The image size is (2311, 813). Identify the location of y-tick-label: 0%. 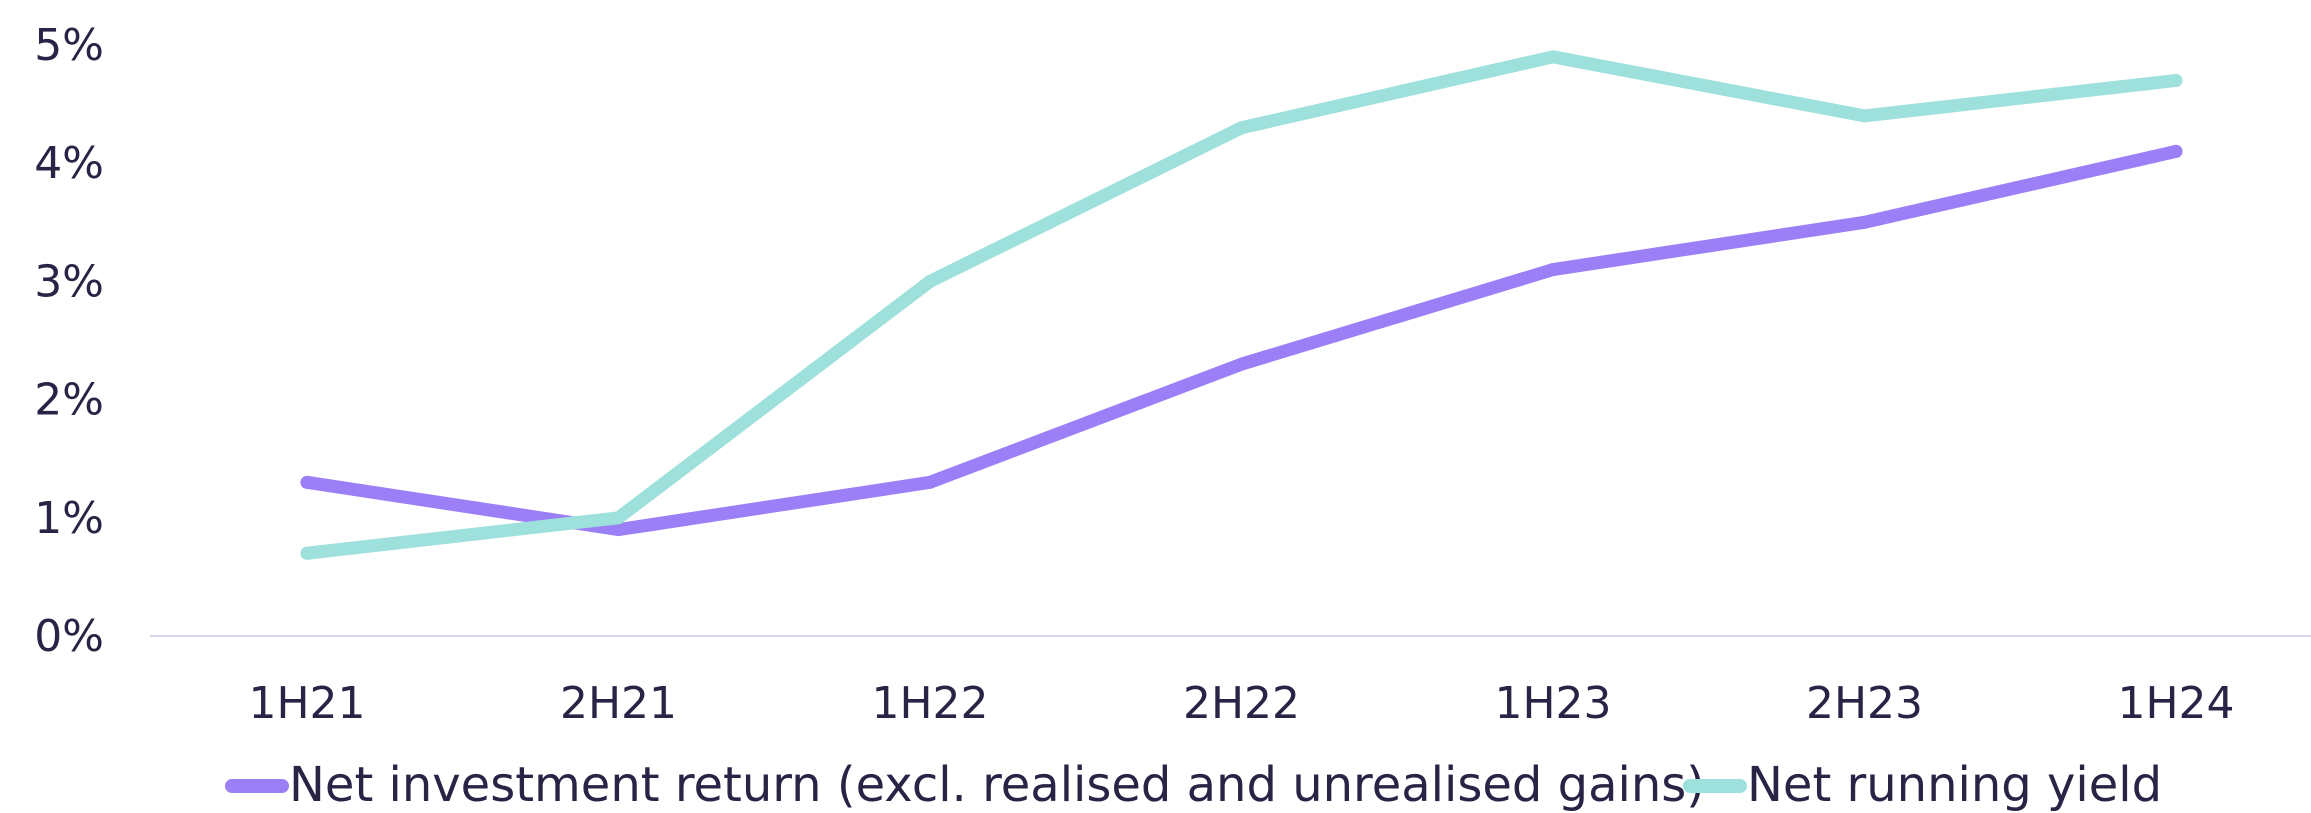
(69, 636).